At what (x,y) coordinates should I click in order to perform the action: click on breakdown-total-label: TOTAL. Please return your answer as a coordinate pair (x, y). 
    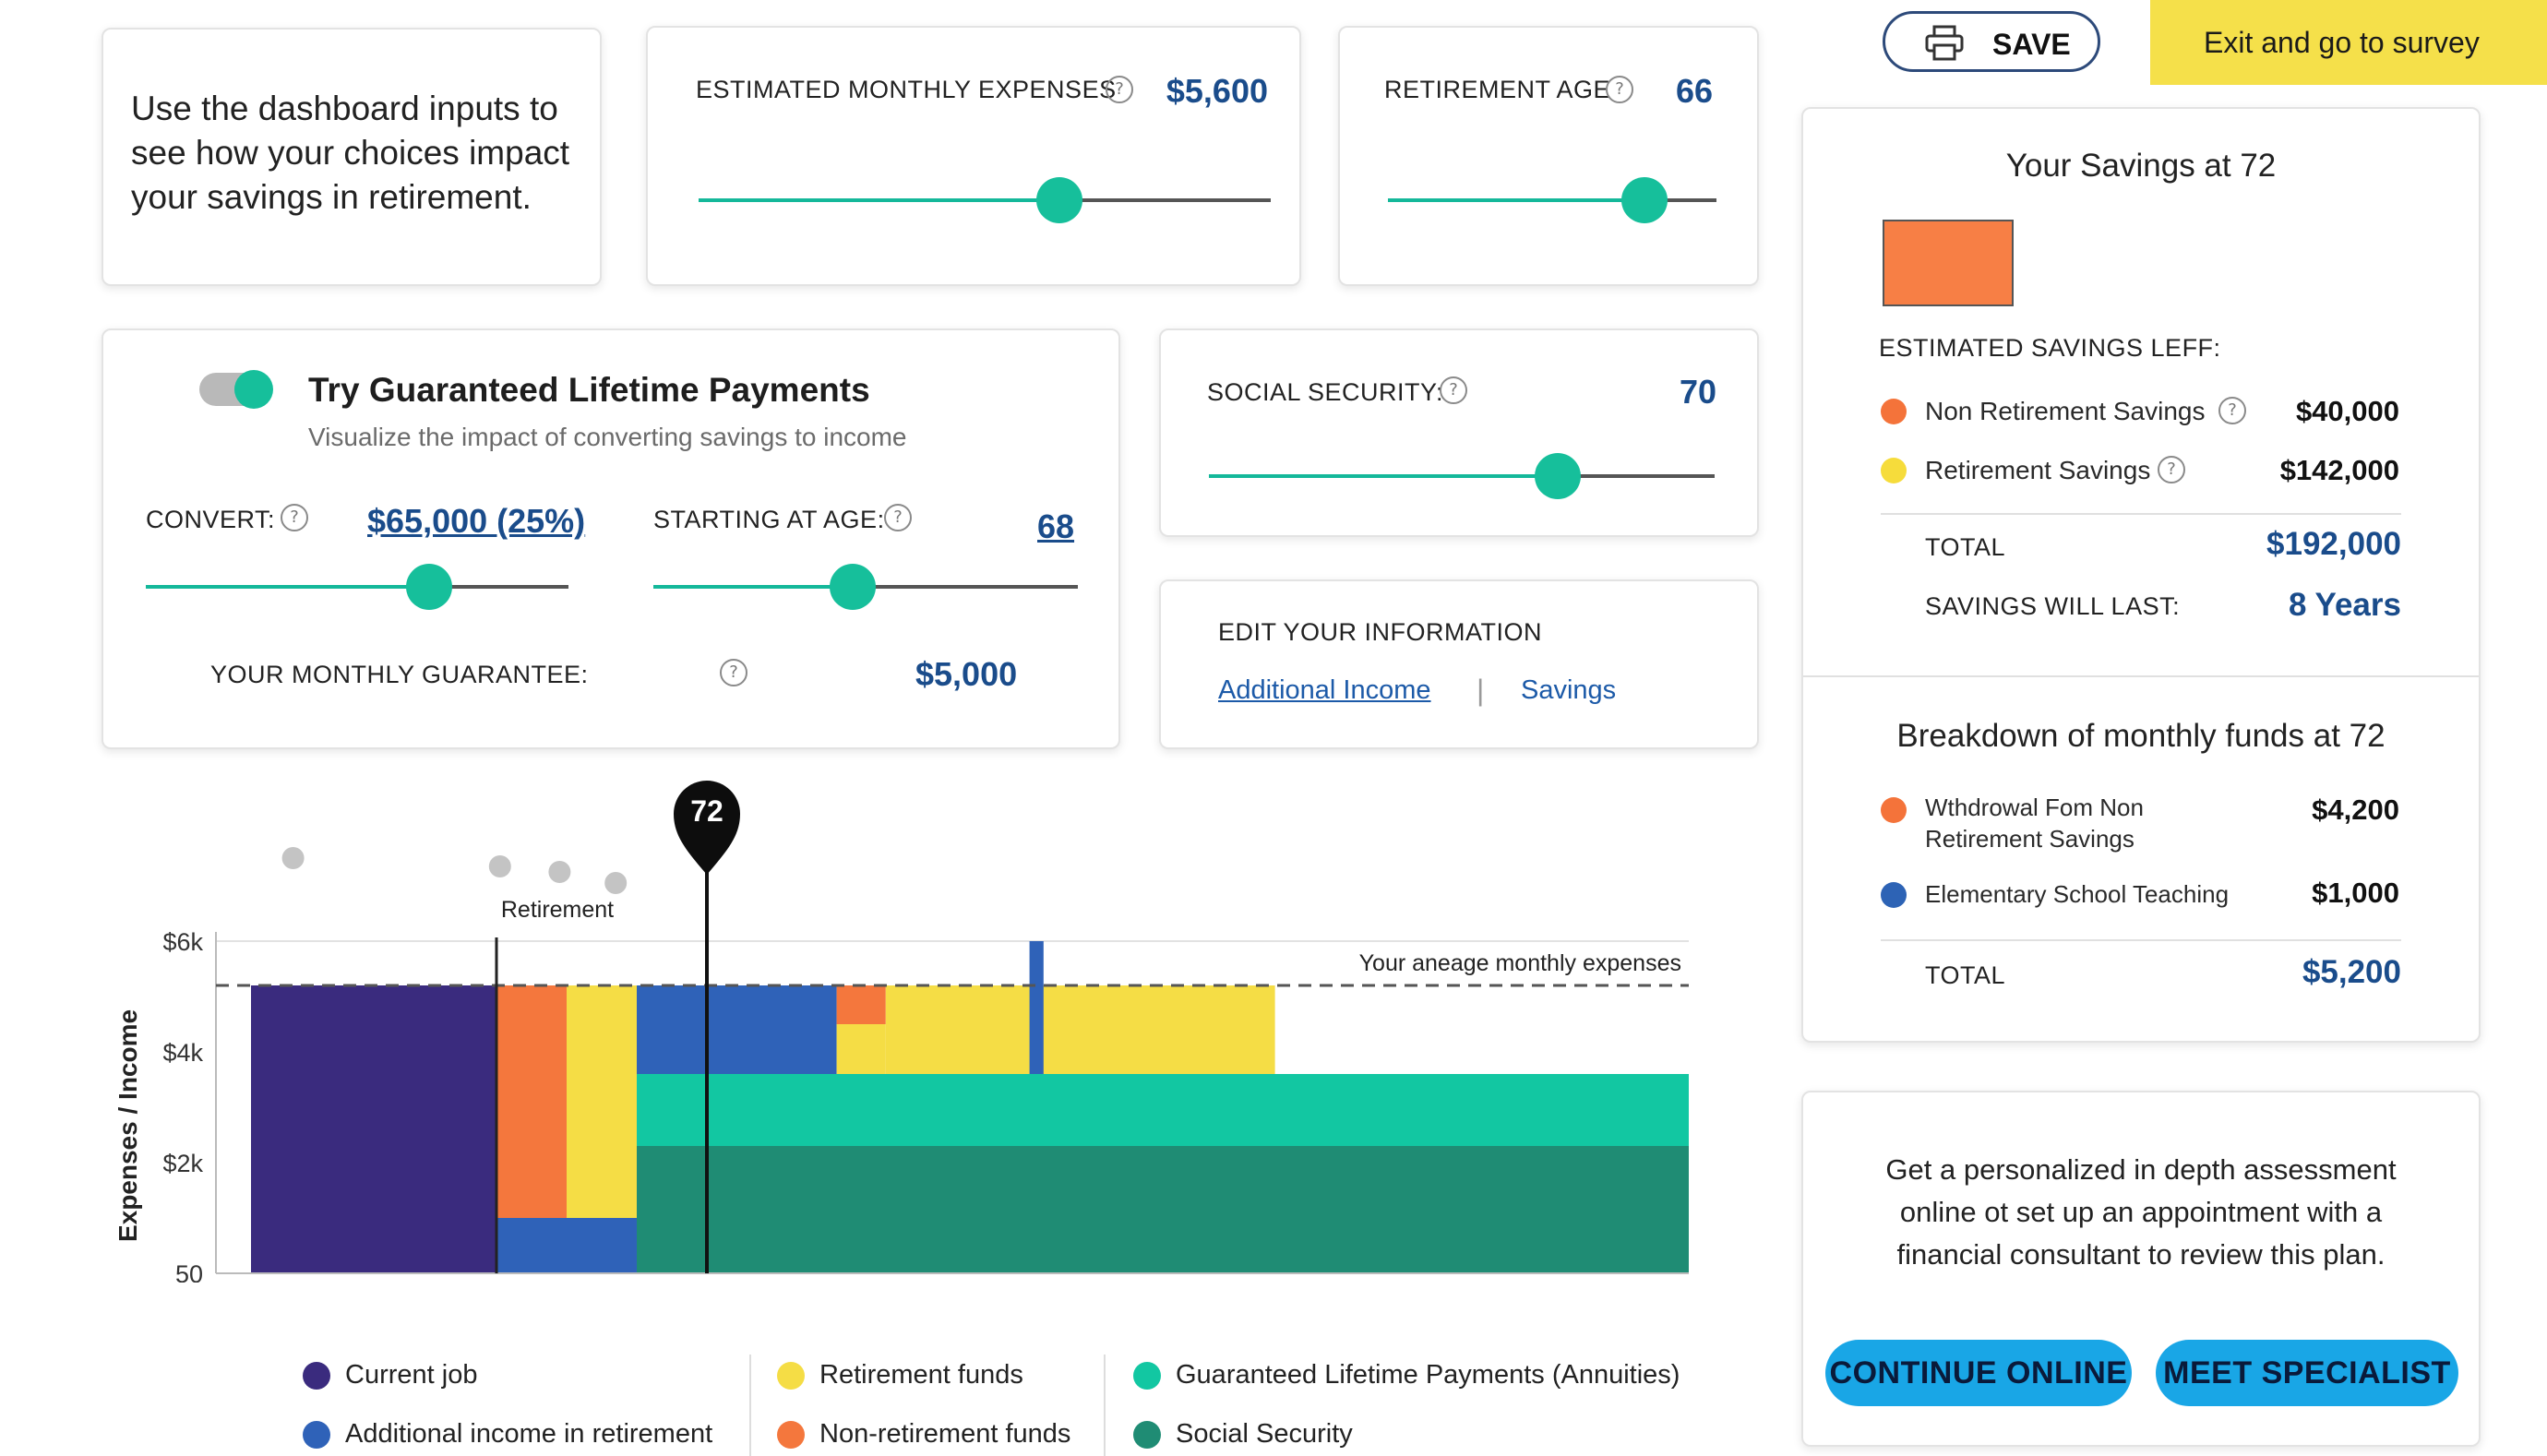
    Looking at the image, I should click on (1965, 975).